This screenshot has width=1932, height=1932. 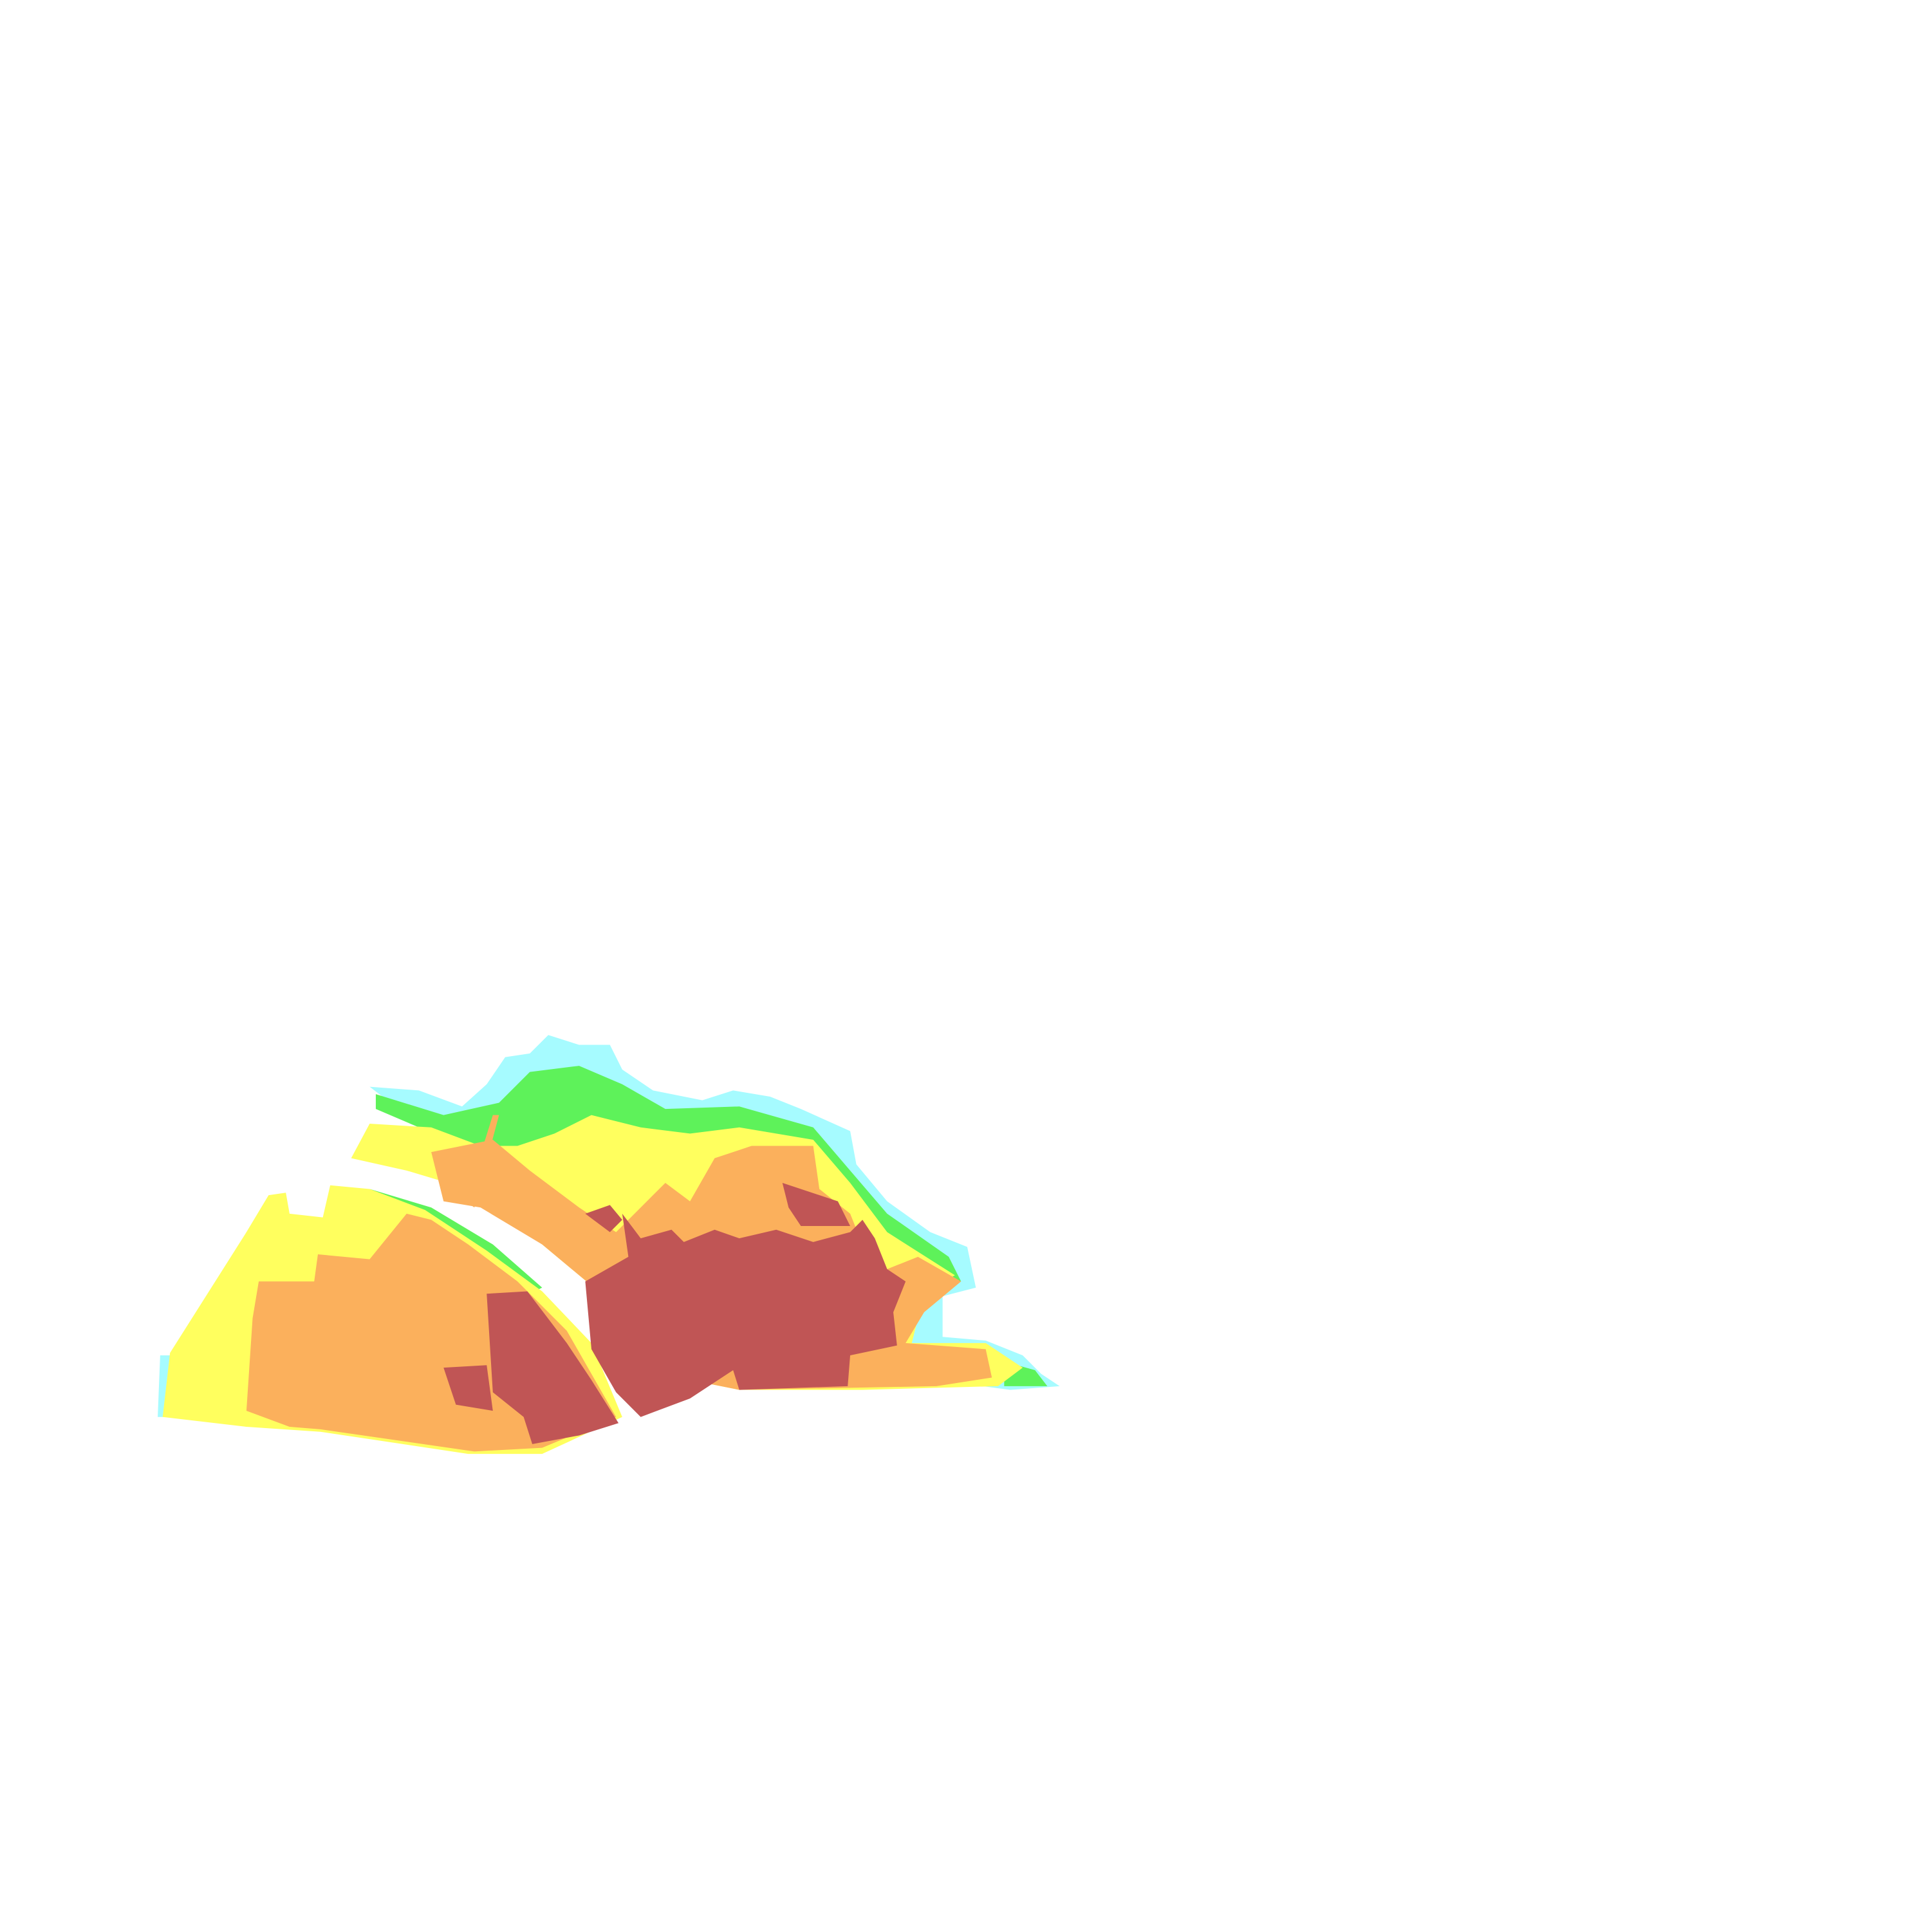 I want to click on red-east-patch, so click(x=816, y=1204).